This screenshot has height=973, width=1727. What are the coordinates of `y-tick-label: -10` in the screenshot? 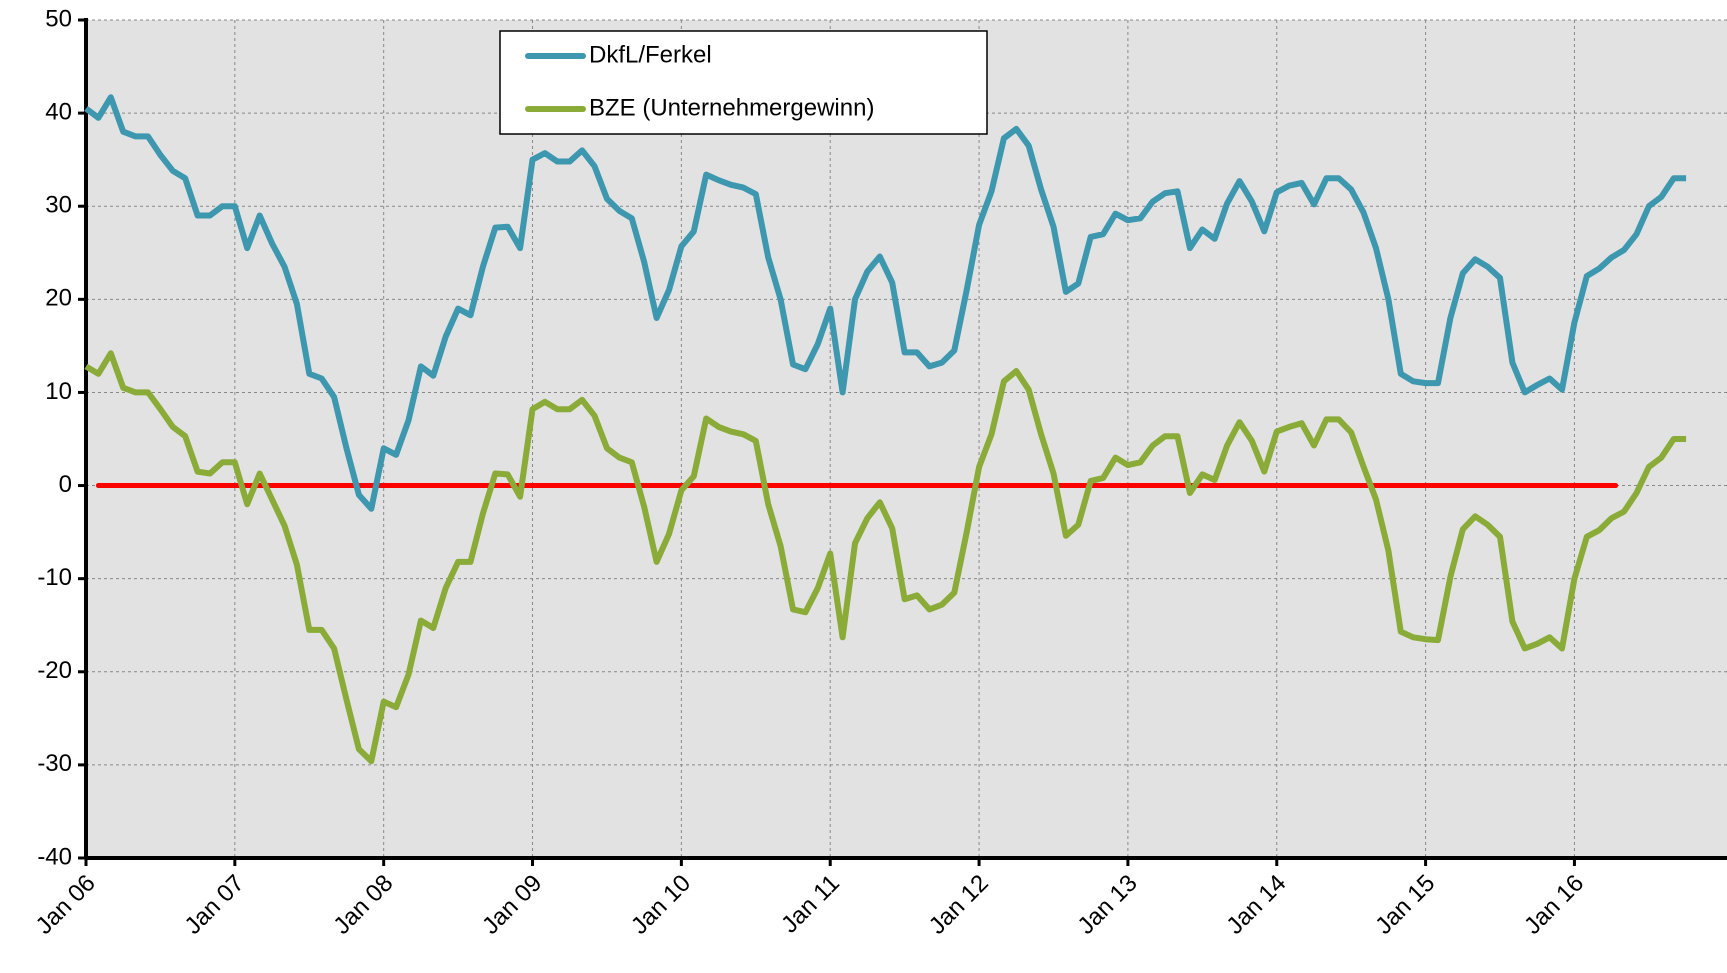 It's located at (54, 577).